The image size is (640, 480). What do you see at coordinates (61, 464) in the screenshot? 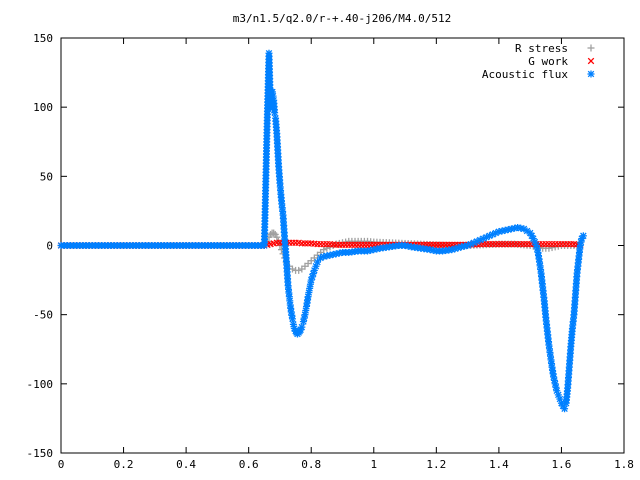
I see `x-tick-label: 0` at bounding box center [61, 464].